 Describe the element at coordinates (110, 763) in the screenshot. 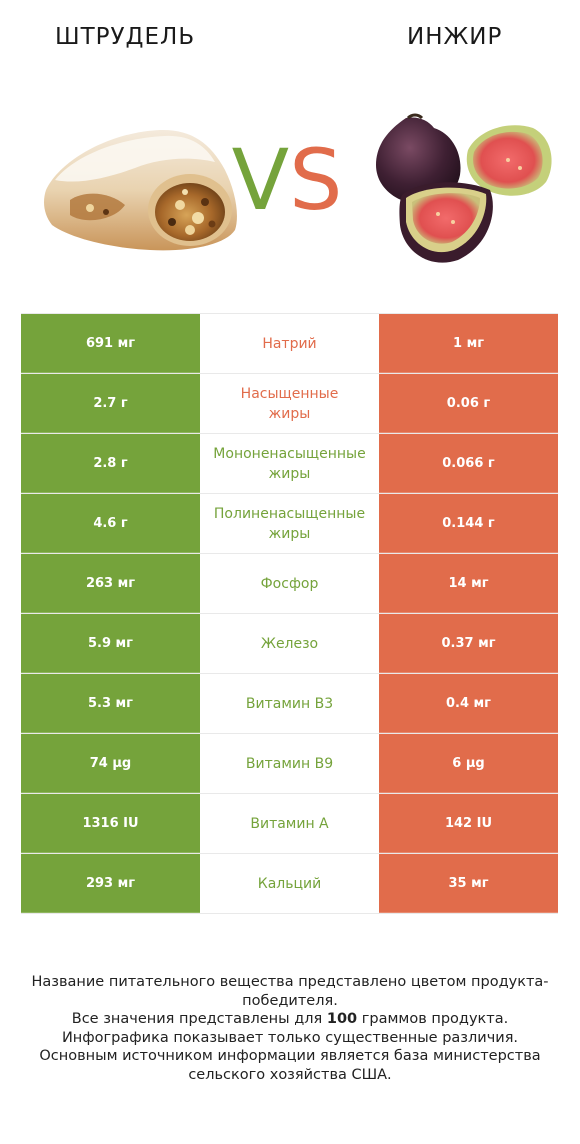

I see `left-value: 74 µg` at that location.